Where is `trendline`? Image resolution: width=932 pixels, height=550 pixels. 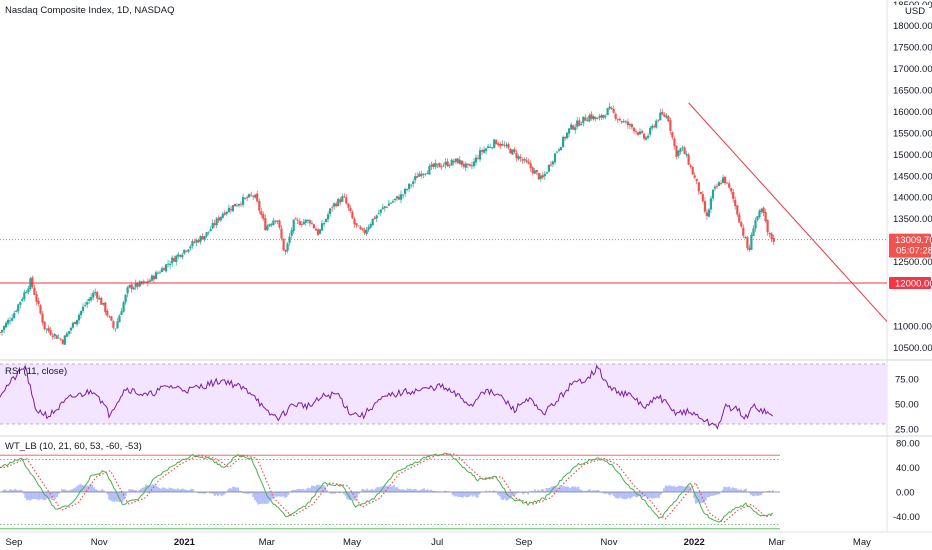
trendline is located at coordinates (788, 212).